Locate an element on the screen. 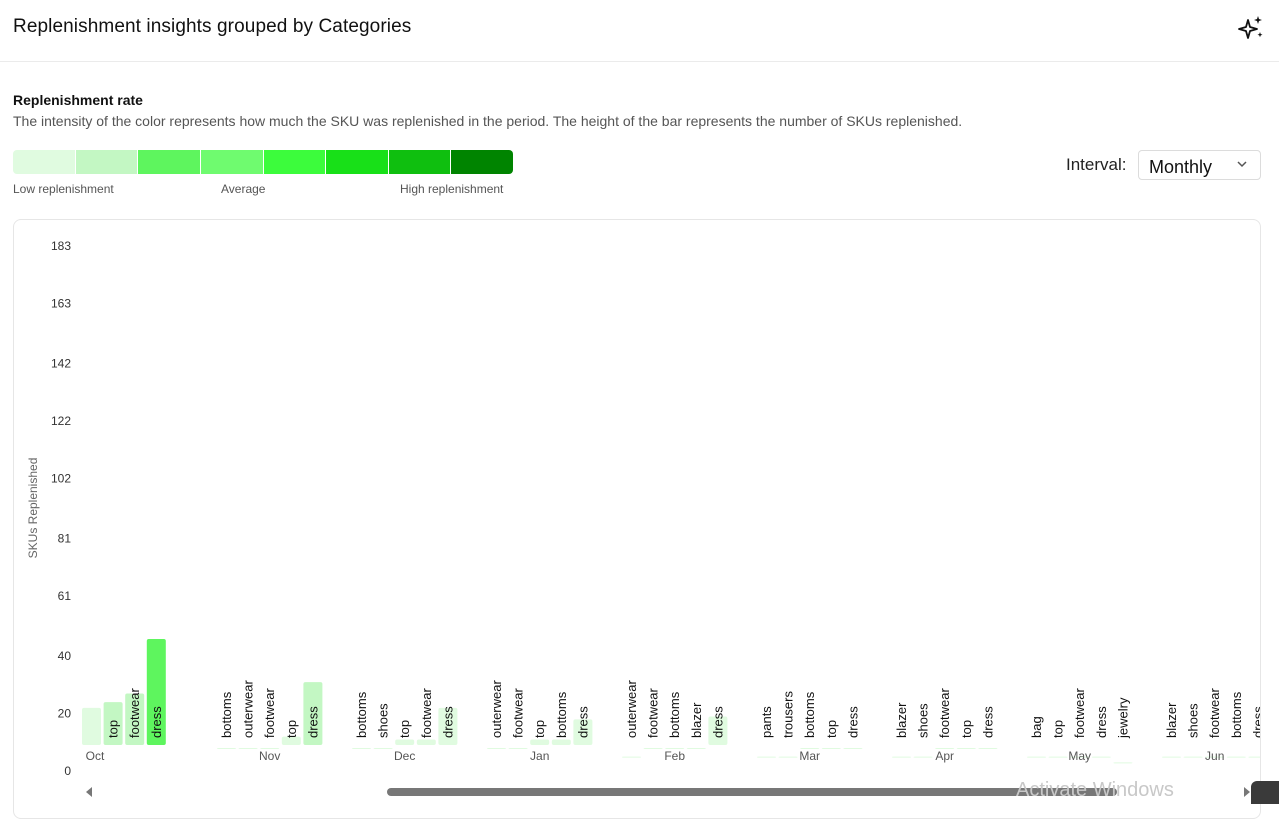 The image size is (1279, 819). bar-may-top is located at coordinates (1058, 757).